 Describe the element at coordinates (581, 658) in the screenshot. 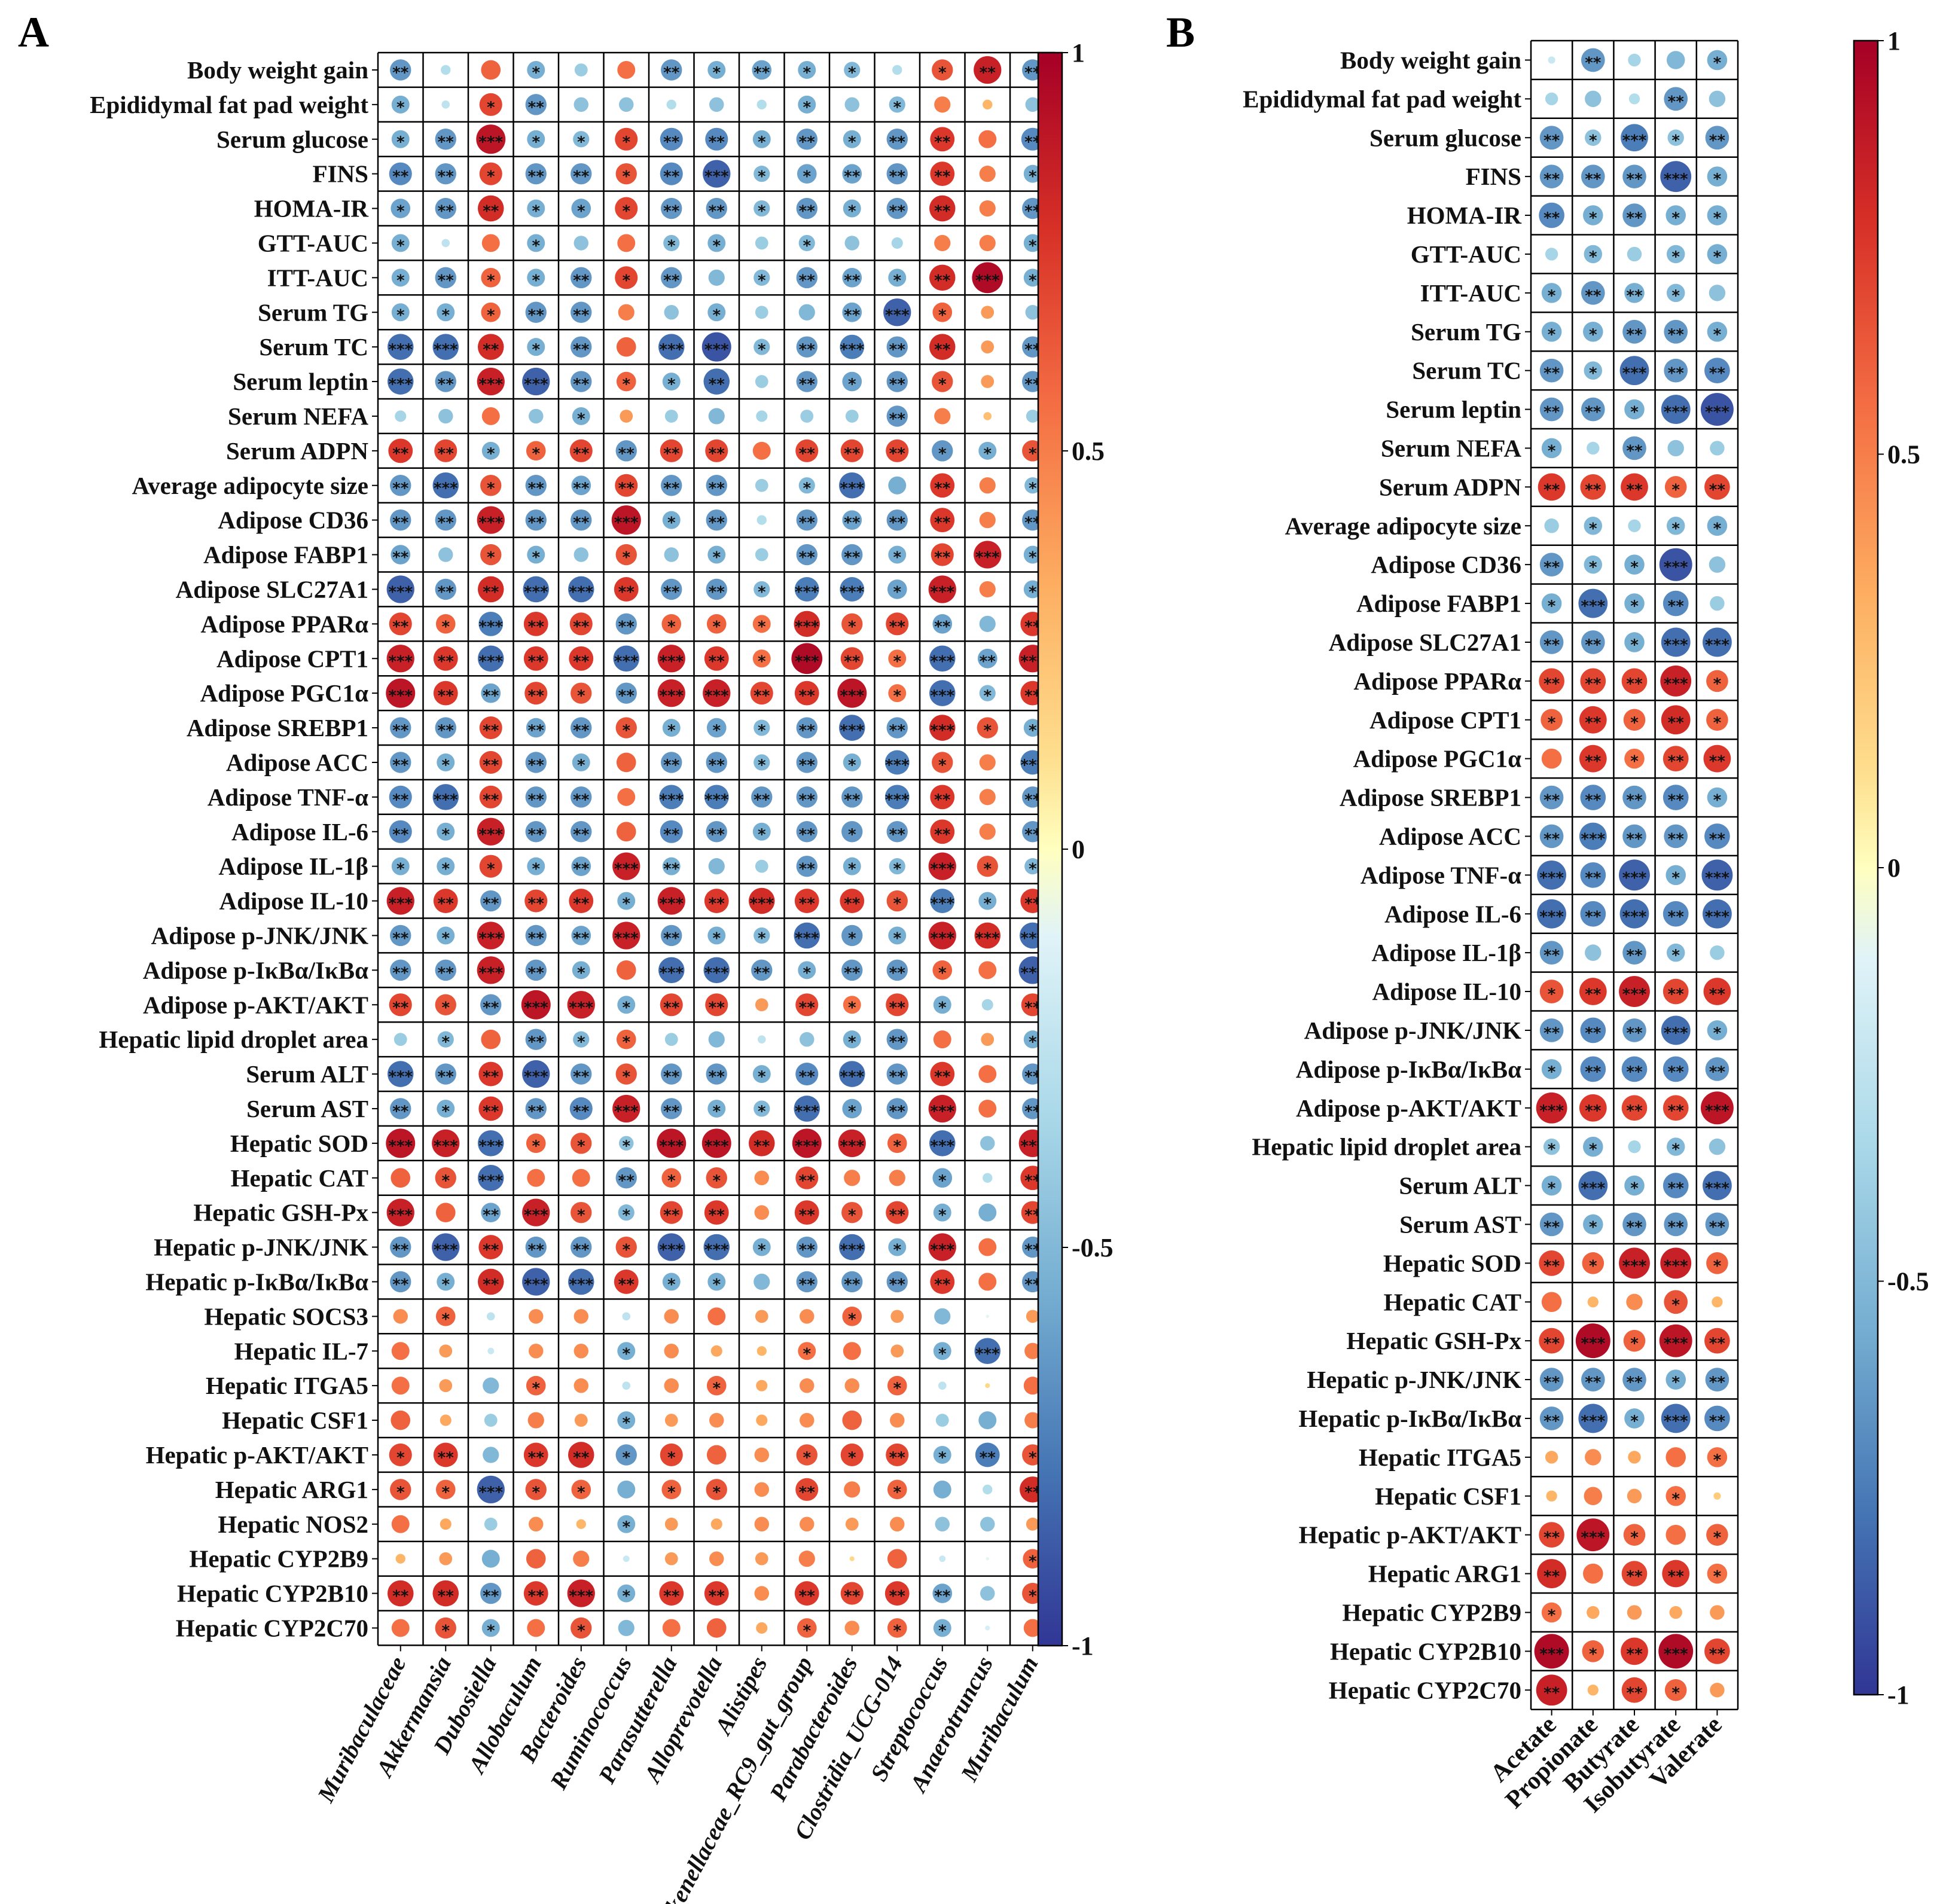

I see `corr-circle-a-r17-c4` at that location.